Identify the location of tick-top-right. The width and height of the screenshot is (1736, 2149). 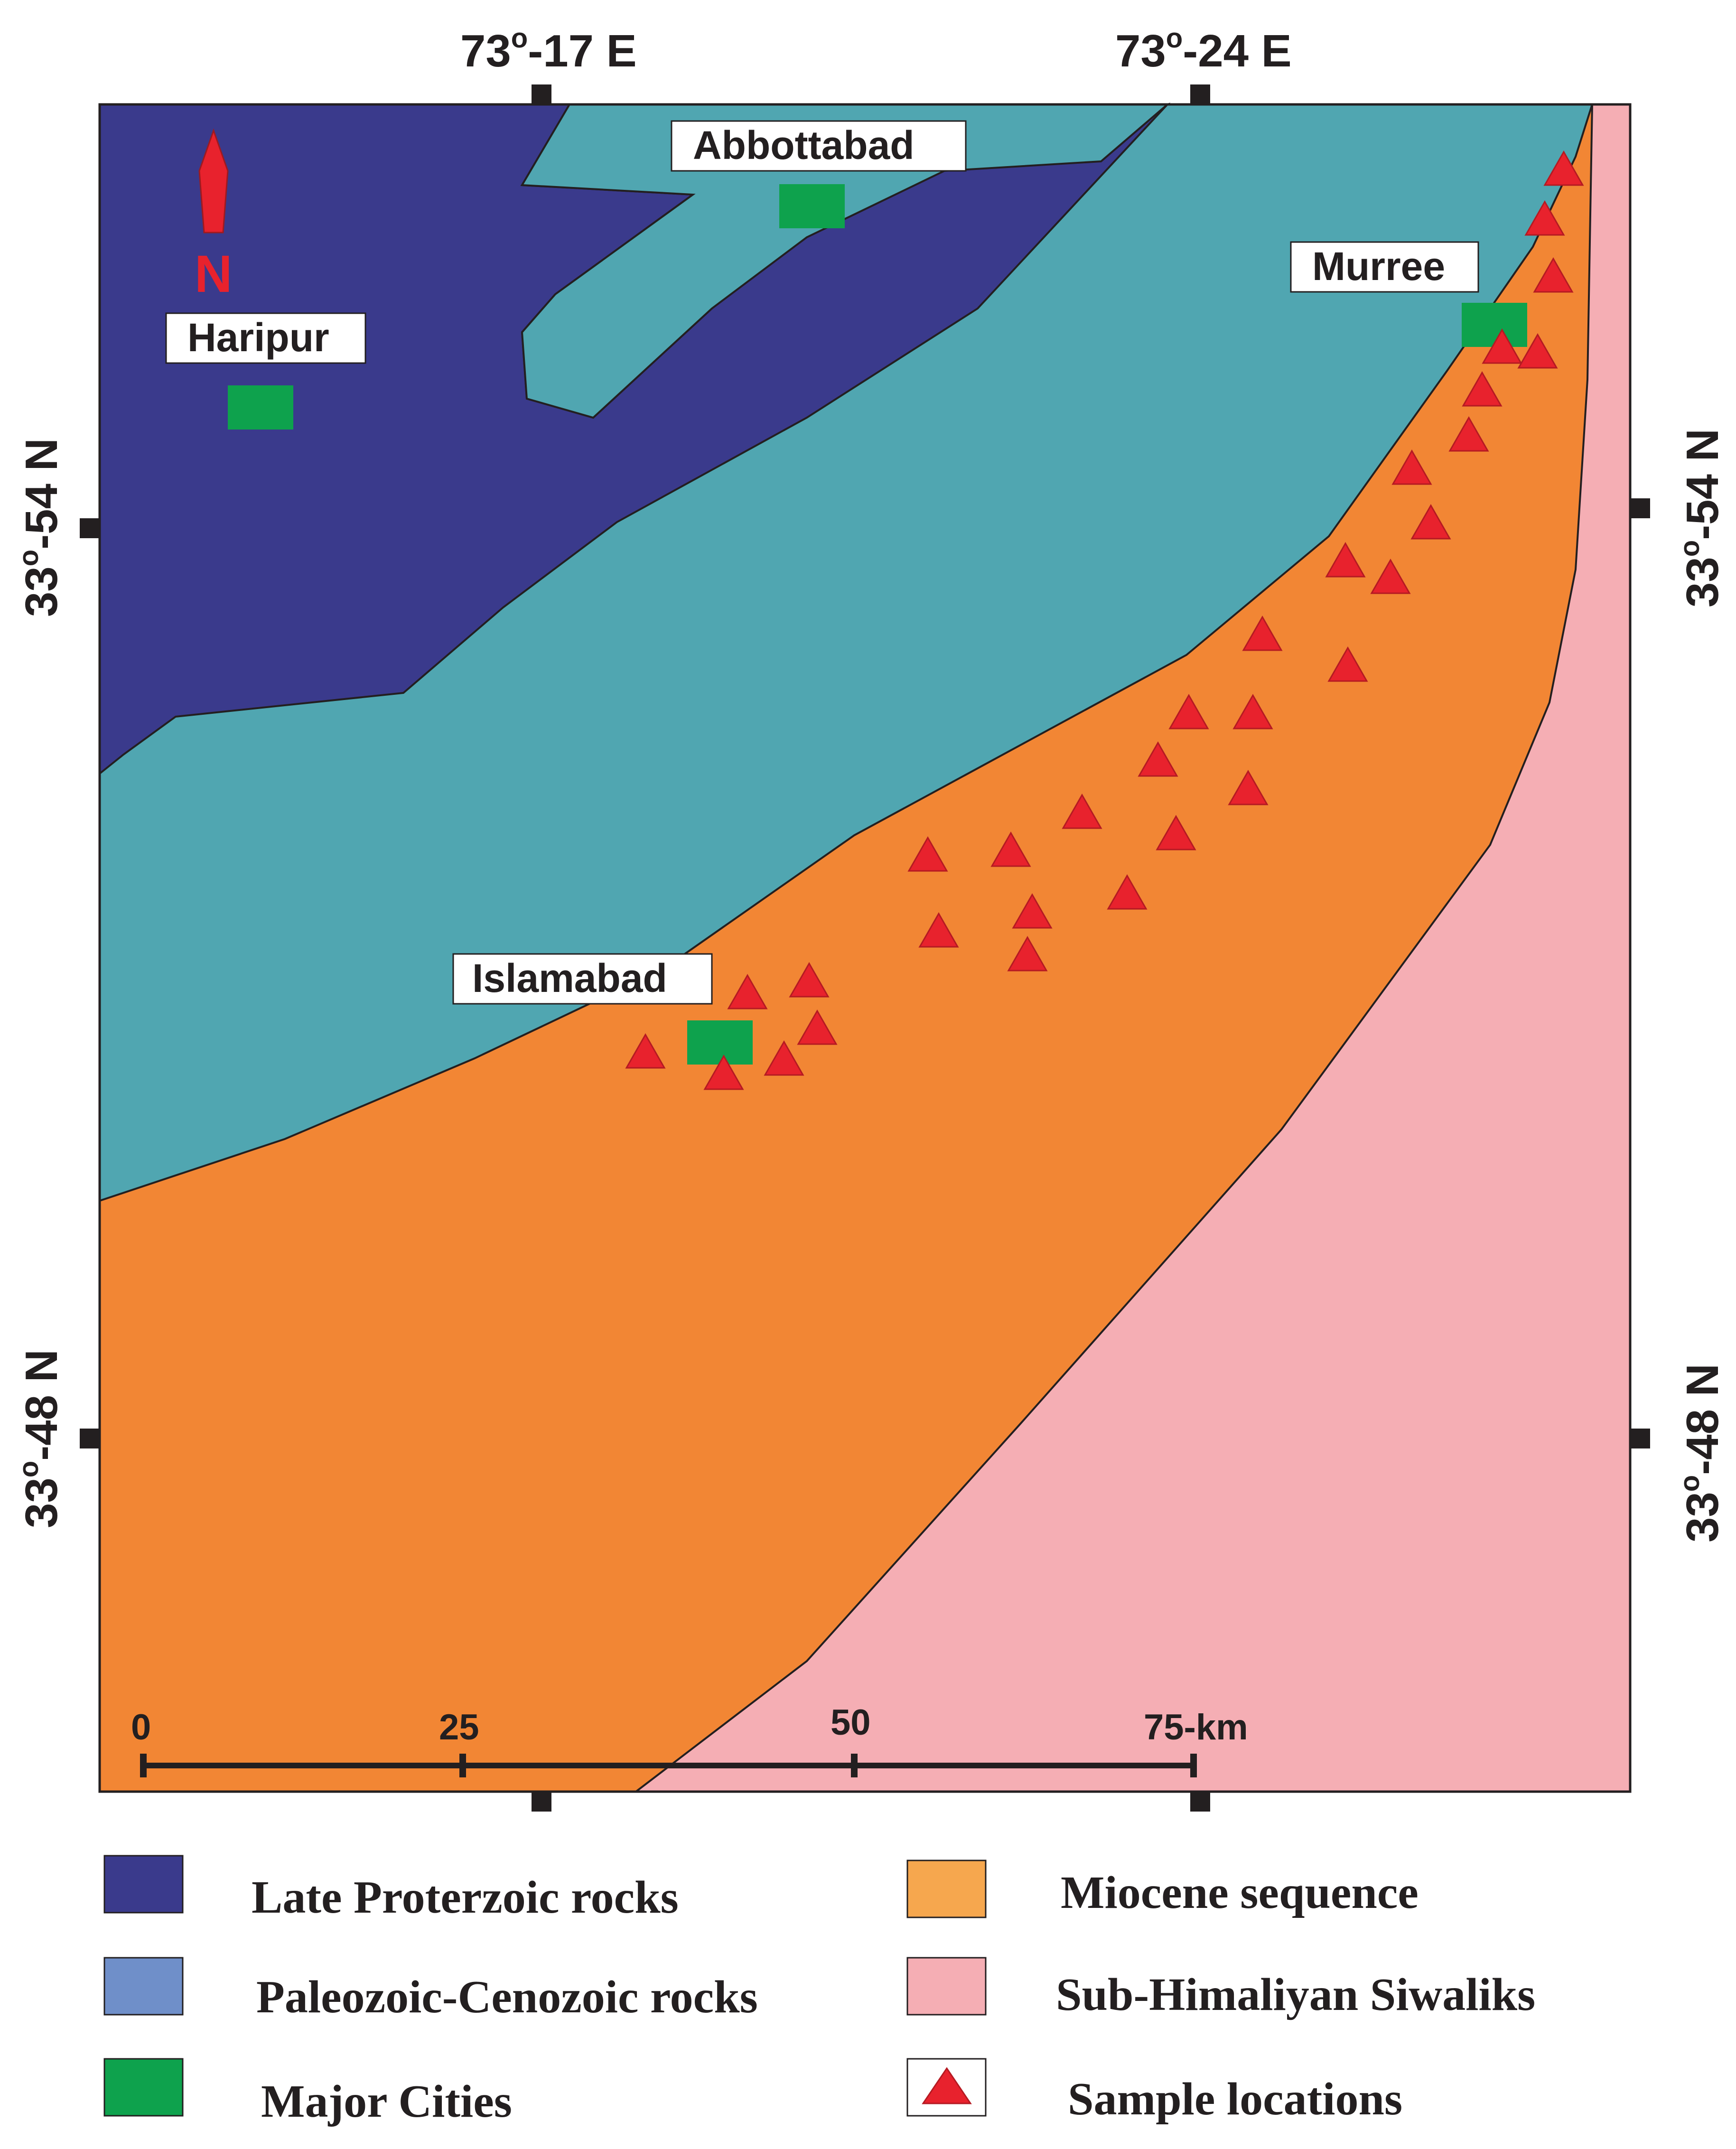
(1200, 94).